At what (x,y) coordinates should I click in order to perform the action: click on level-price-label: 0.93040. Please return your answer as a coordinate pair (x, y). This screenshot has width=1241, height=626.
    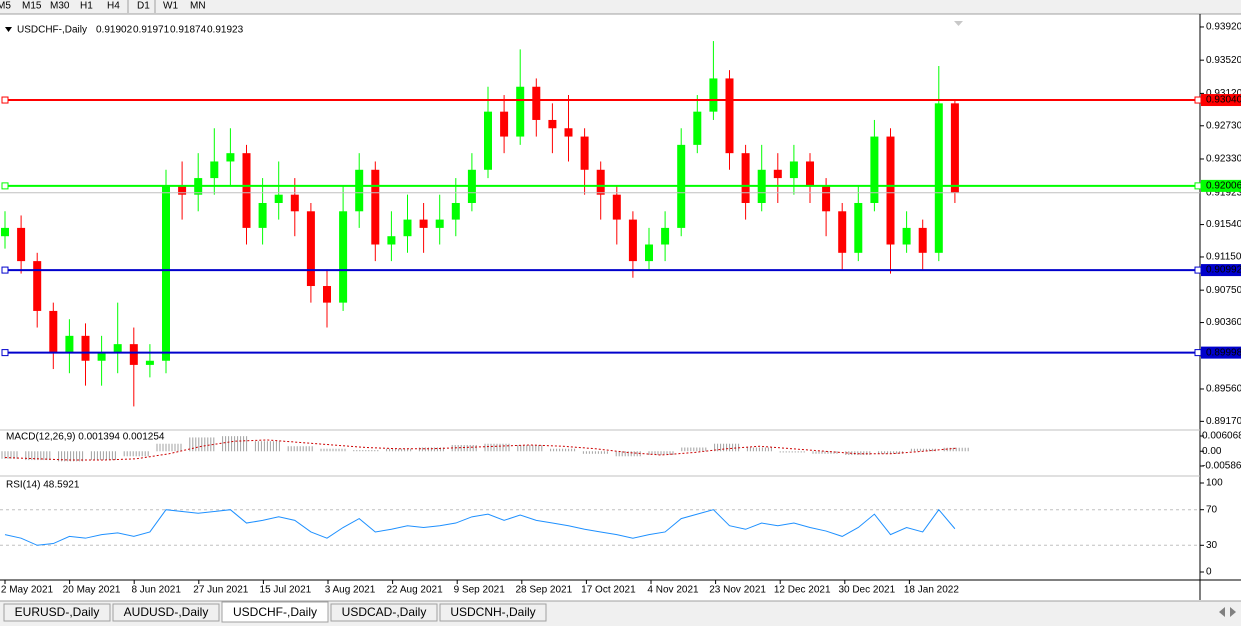
    Looking at the image, I should click on (1223, 100).